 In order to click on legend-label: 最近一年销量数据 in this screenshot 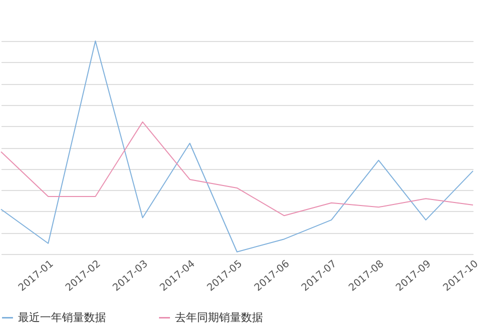, I will do `click(62, 317)`.